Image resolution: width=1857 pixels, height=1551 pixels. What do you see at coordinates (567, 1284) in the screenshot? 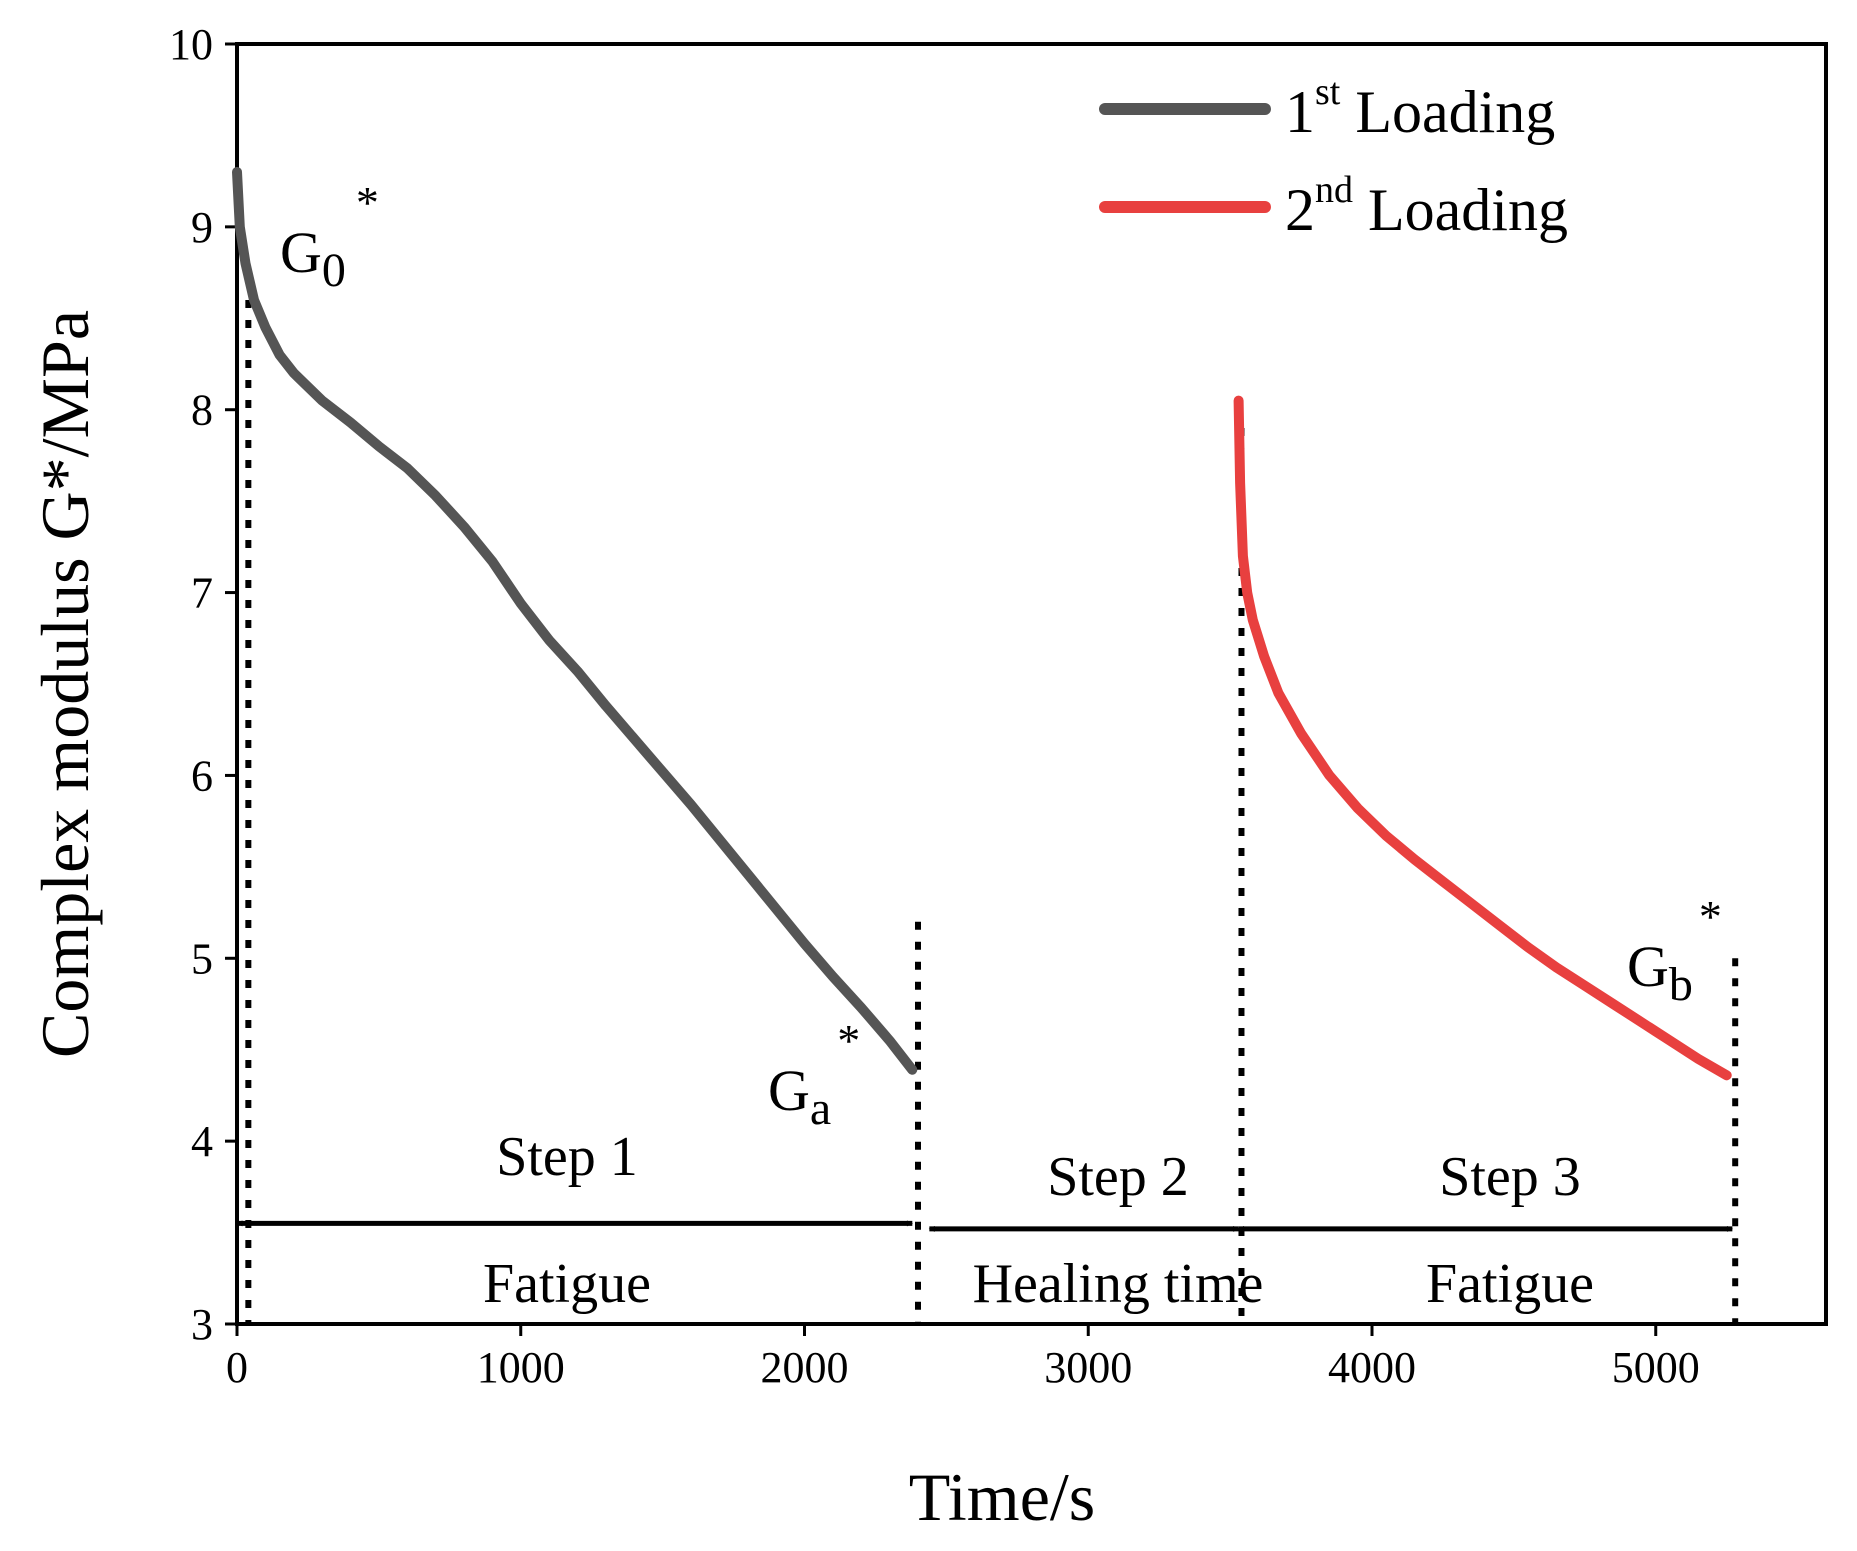
I see `step-1-phase: Fatigue` at bounding box center [567, 1284].